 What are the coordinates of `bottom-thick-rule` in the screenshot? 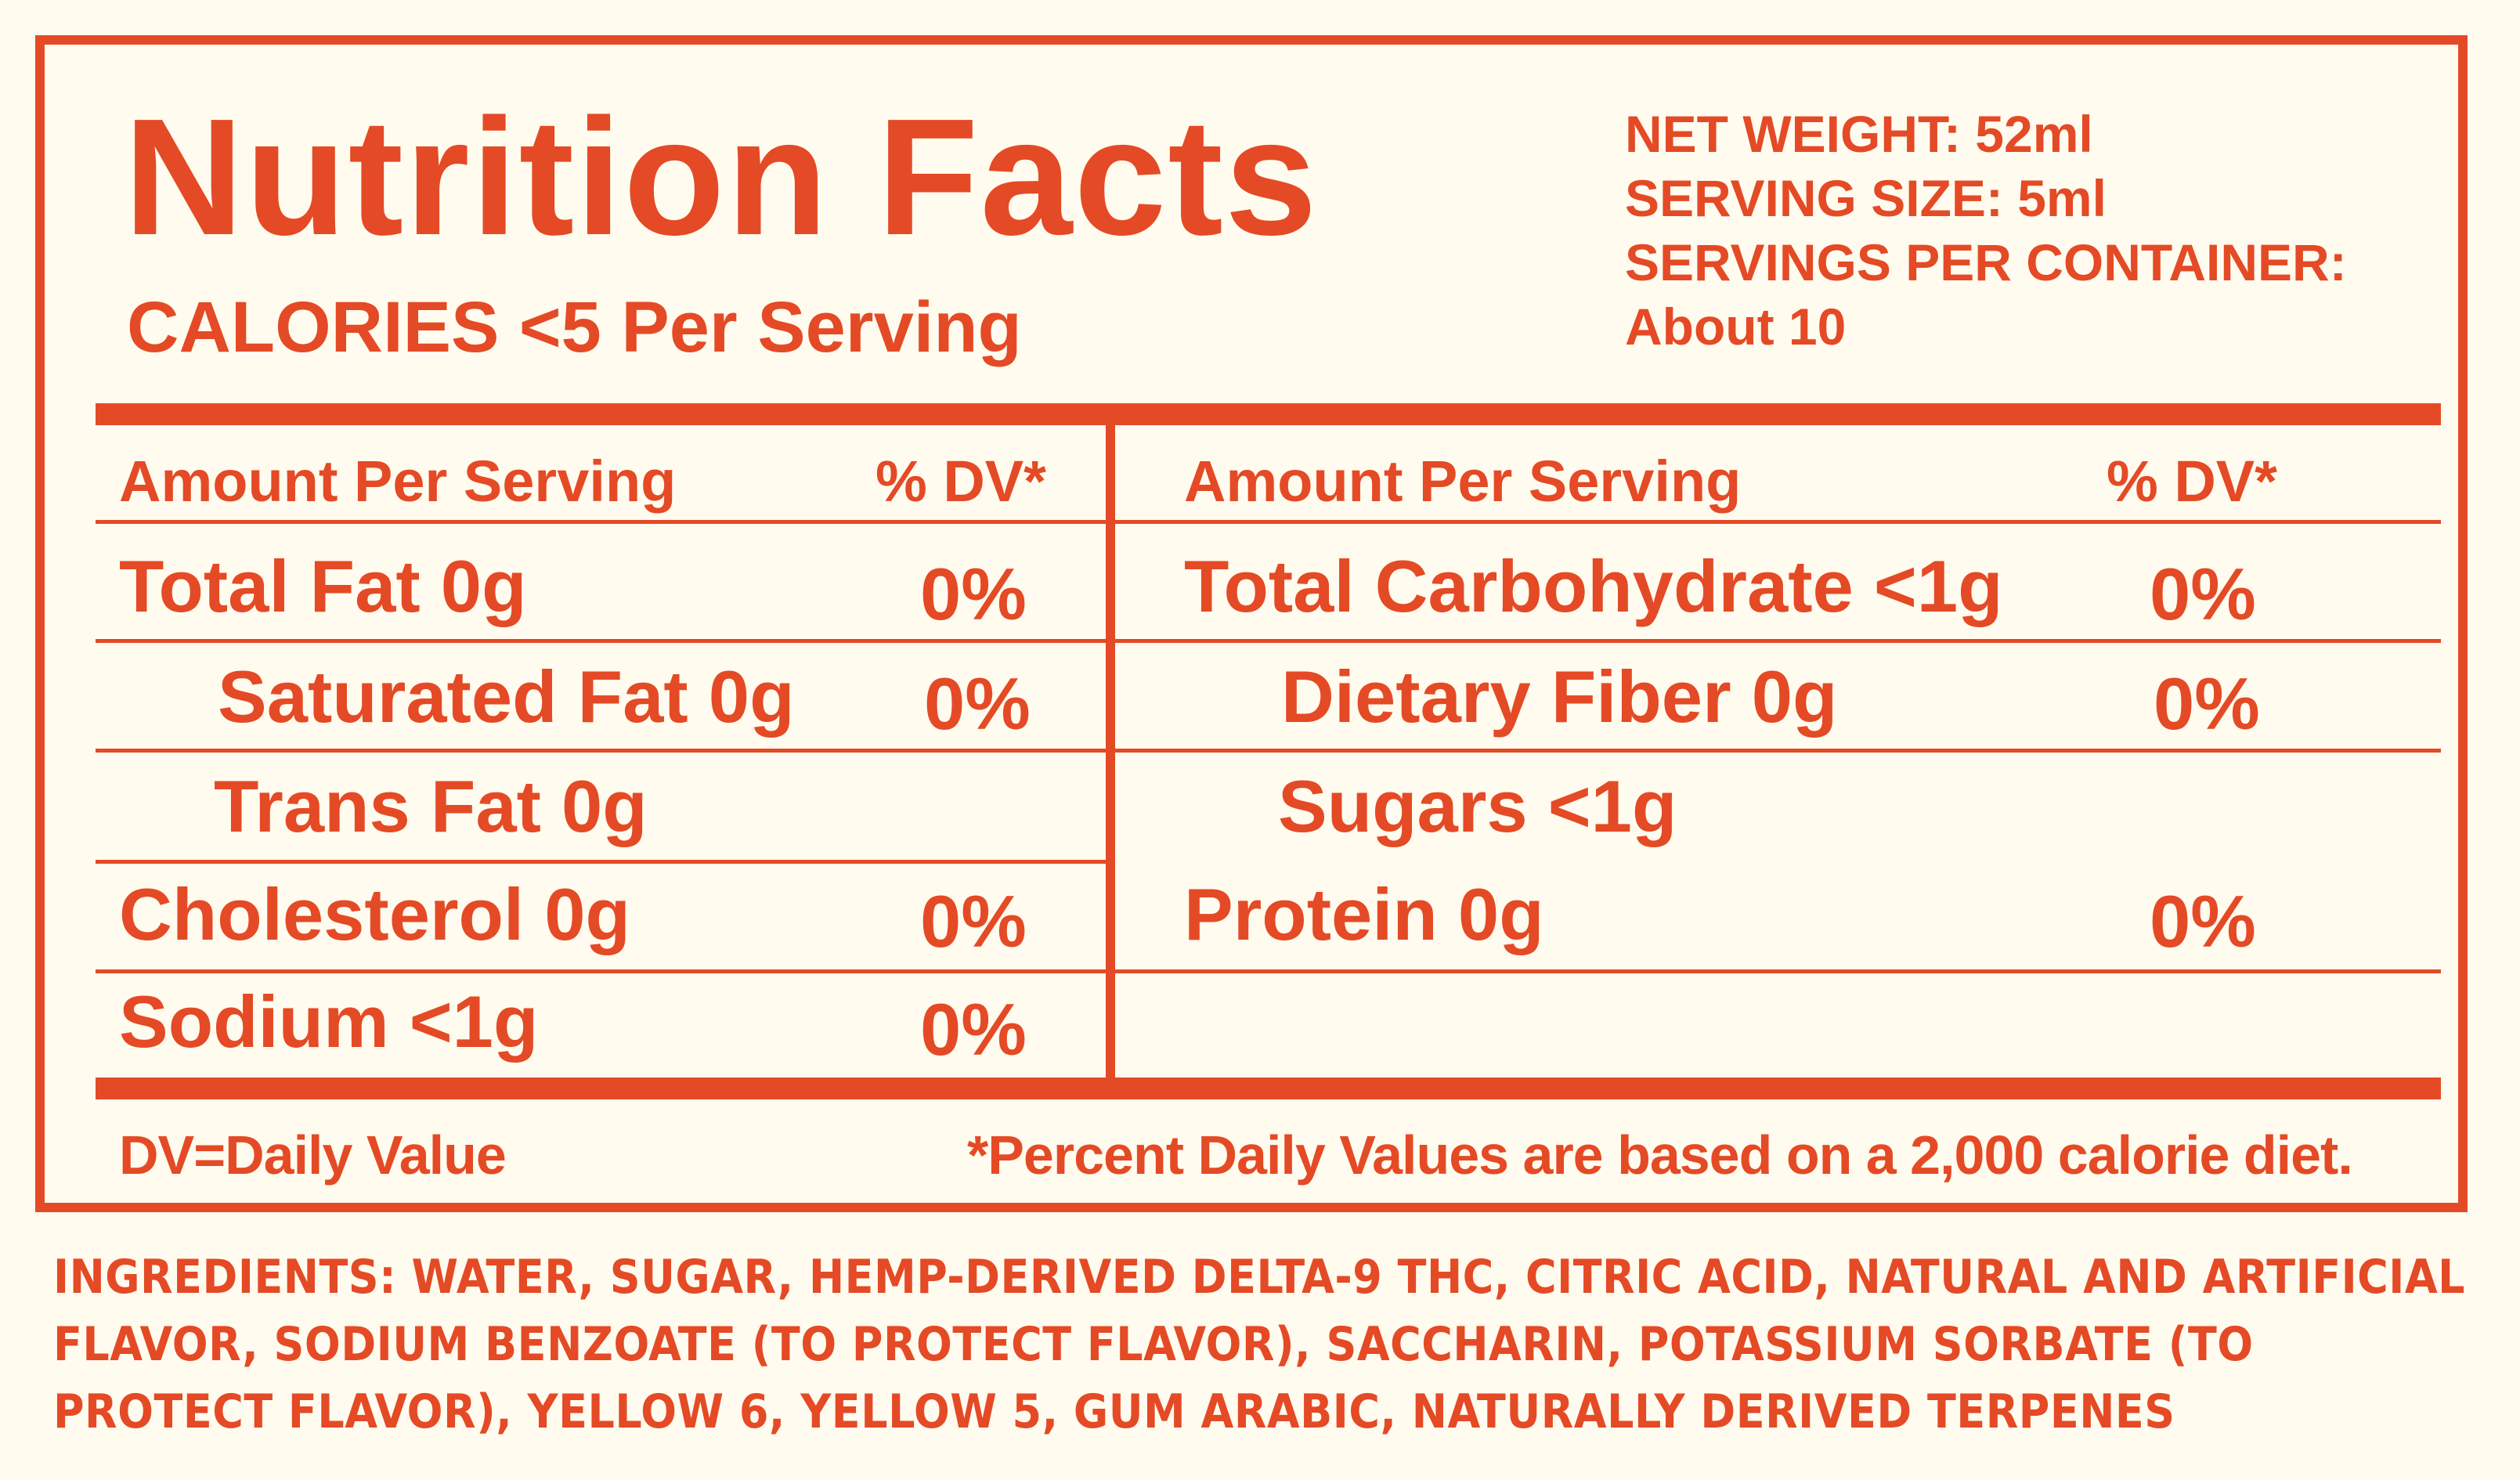 It's located at (1268, 1088).